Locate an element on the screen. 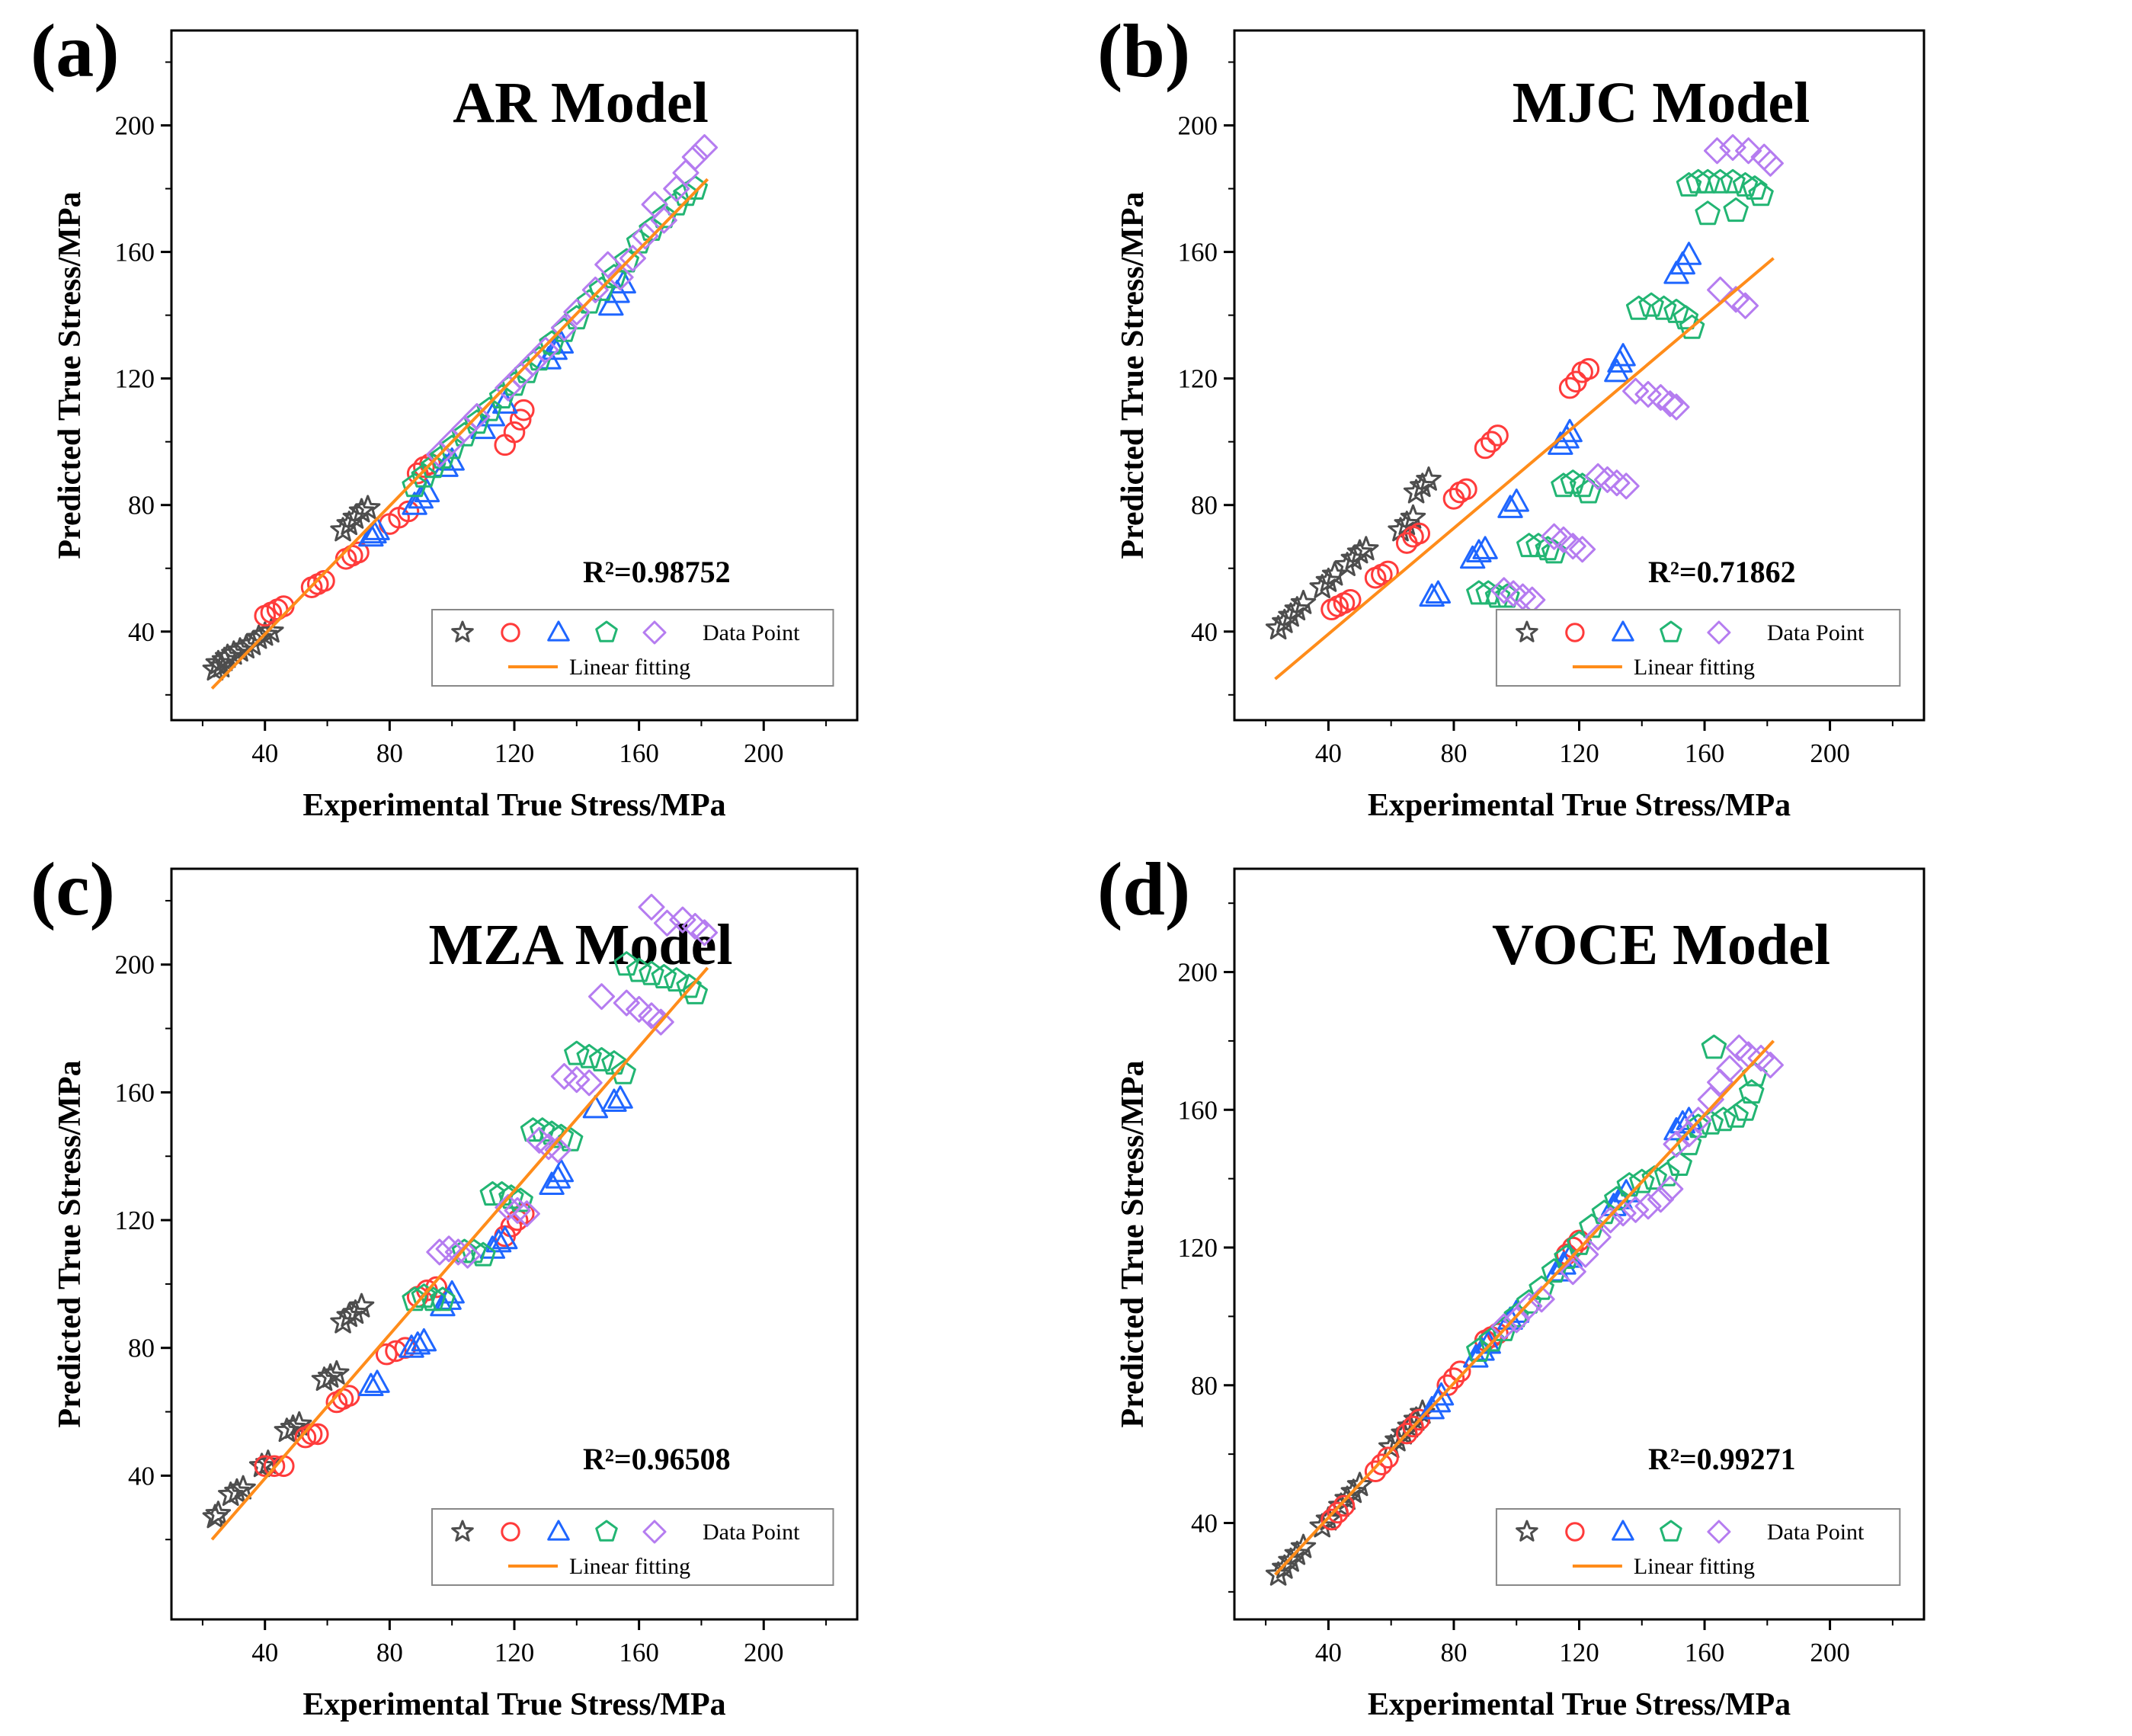 Image resolution: width=2132 pixels, height=1736 pixels. r2-label: R²=0.99271 is located at coordinates (1722, 1459).